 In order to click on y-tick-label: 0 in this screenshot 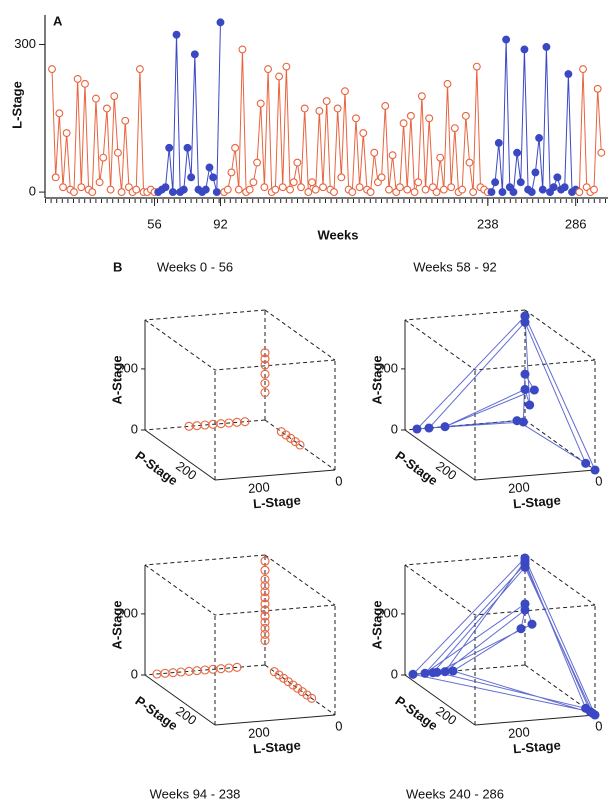, I will do `click(32, 191)`.